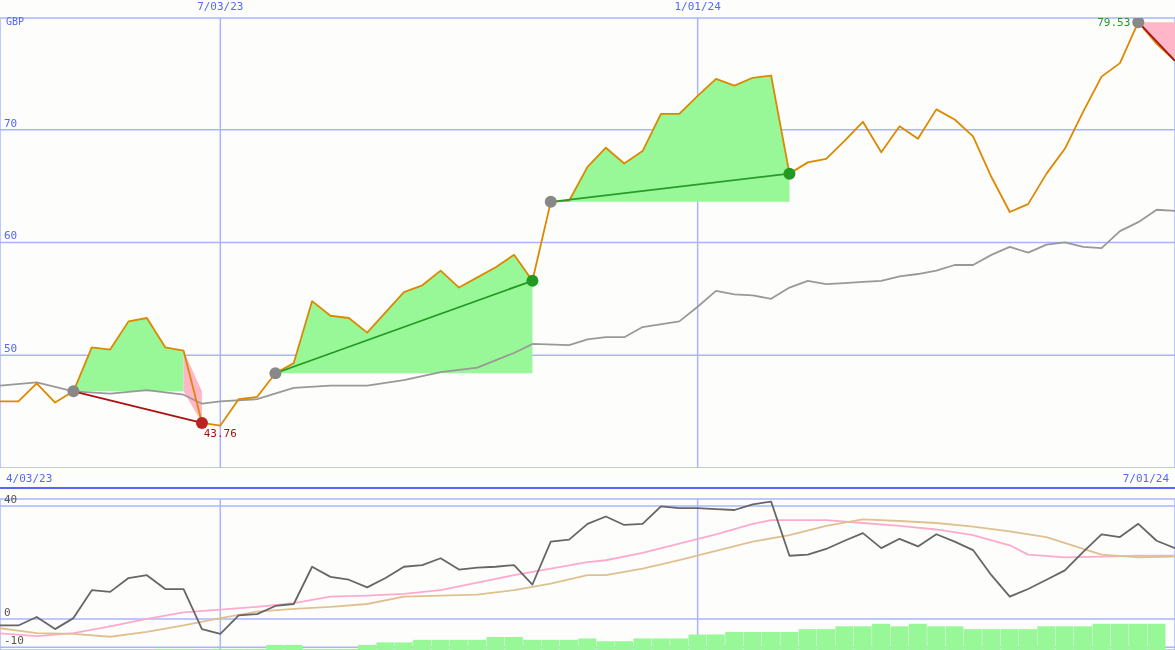 Image resolution: width=1175 pixels, height=650 pixels. I want to click on annotation: 43.76, so click(220, 434).